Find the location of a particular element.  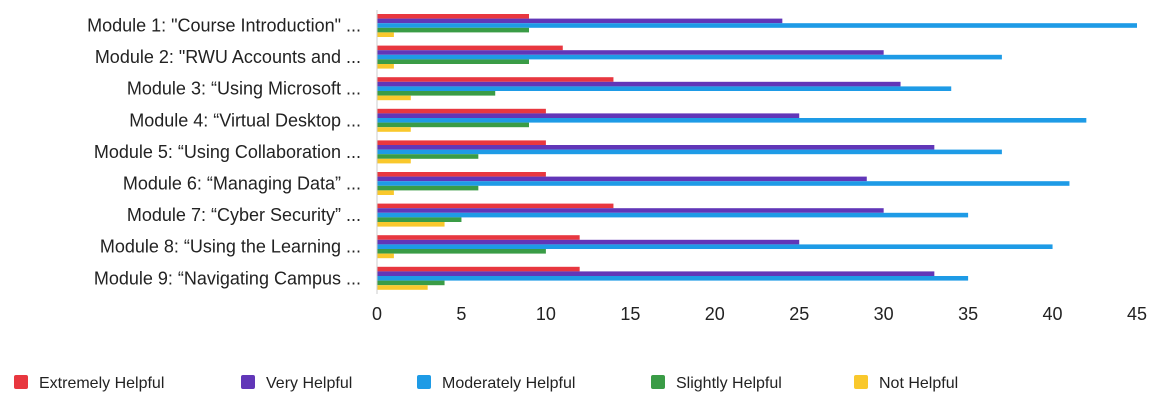

bar-module-5-not-helpful is located at coordinates (394, 161).